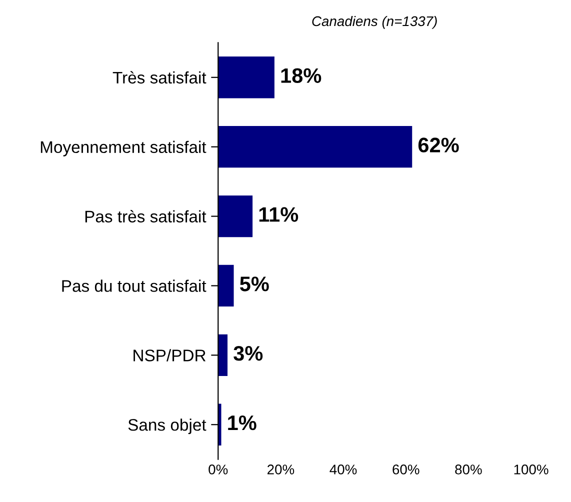  What do you see at coordinates (281, 469) in the screenshot?
I see `x-tick-label: 20%` at bounding box center [281, 469].